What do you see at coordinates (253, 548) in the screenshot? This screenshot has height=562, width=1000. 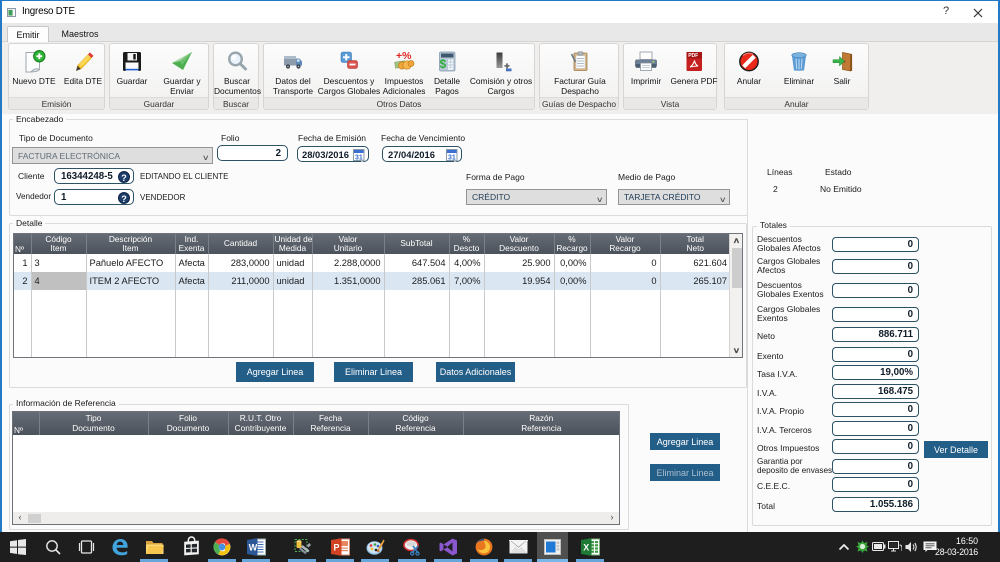 I see `svg-text: W` at bounding box center [253, 548].